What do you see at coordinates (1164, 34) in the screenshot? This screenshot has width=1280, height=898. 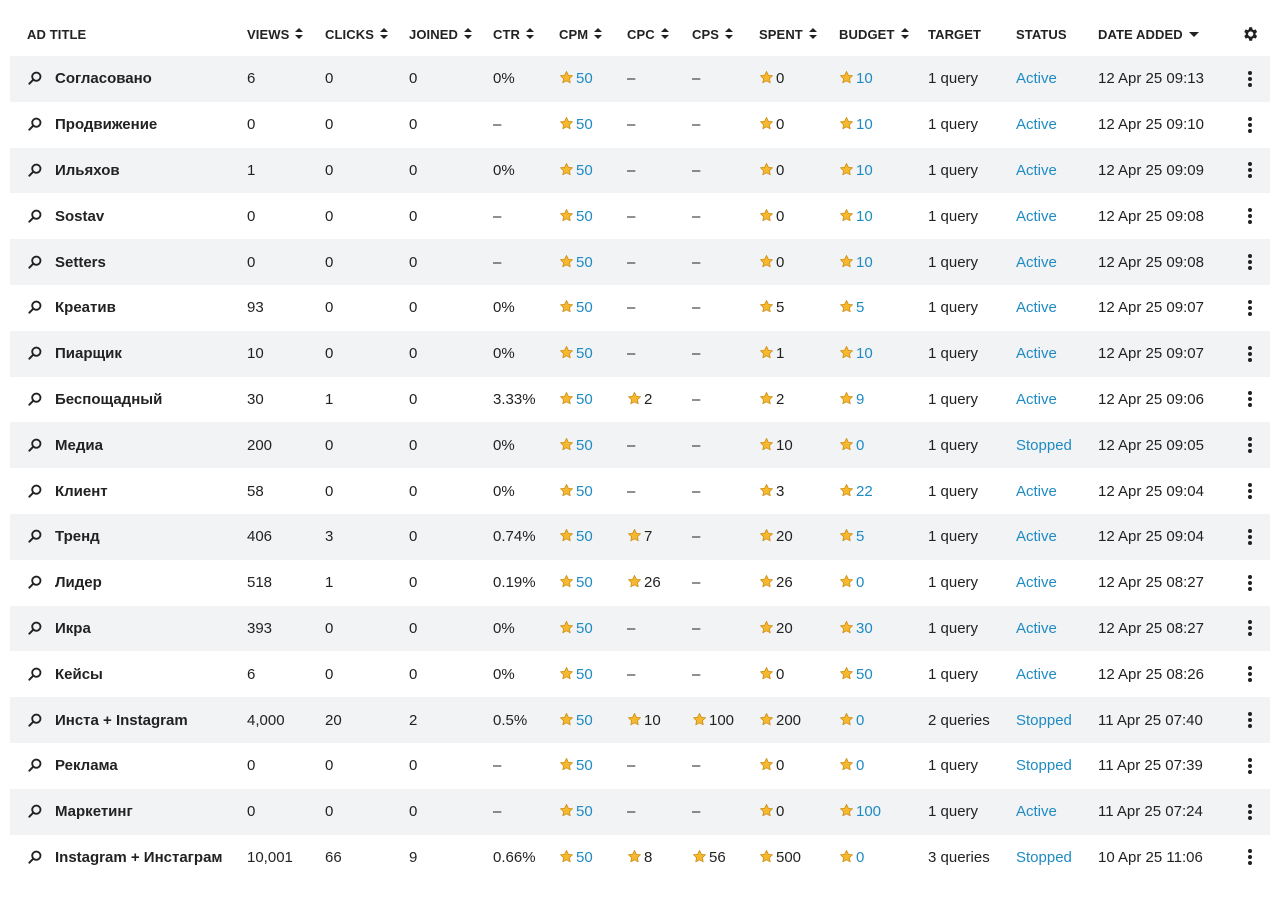 I see `column-header-date: DATE ADDED` at bounding box center [1164, 34].